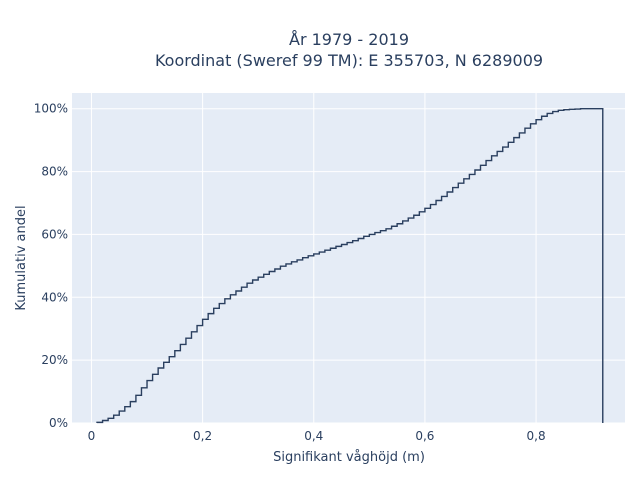 Image resolution: width=640 pixels, height=480 pixels. Describe the element at coordinates (21, 257) in the screenshot. I see `y-axis-label: Kumulativ andel` at that location.